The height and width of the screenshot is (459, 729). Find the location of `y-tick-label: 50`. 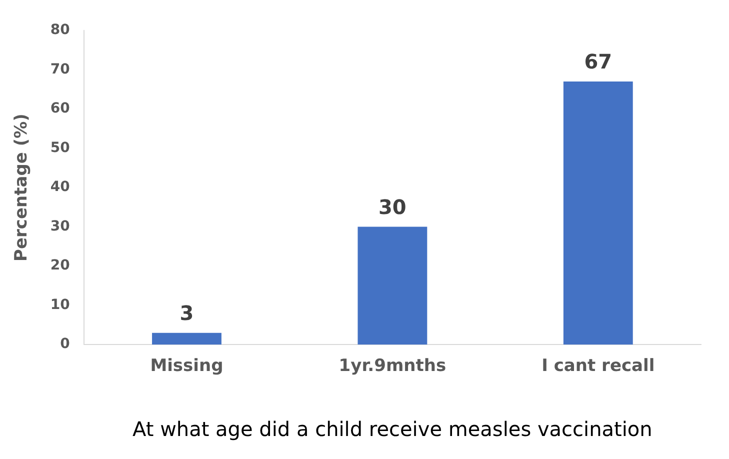

y-tick-label: 50 is located at coordinates (60, 148).